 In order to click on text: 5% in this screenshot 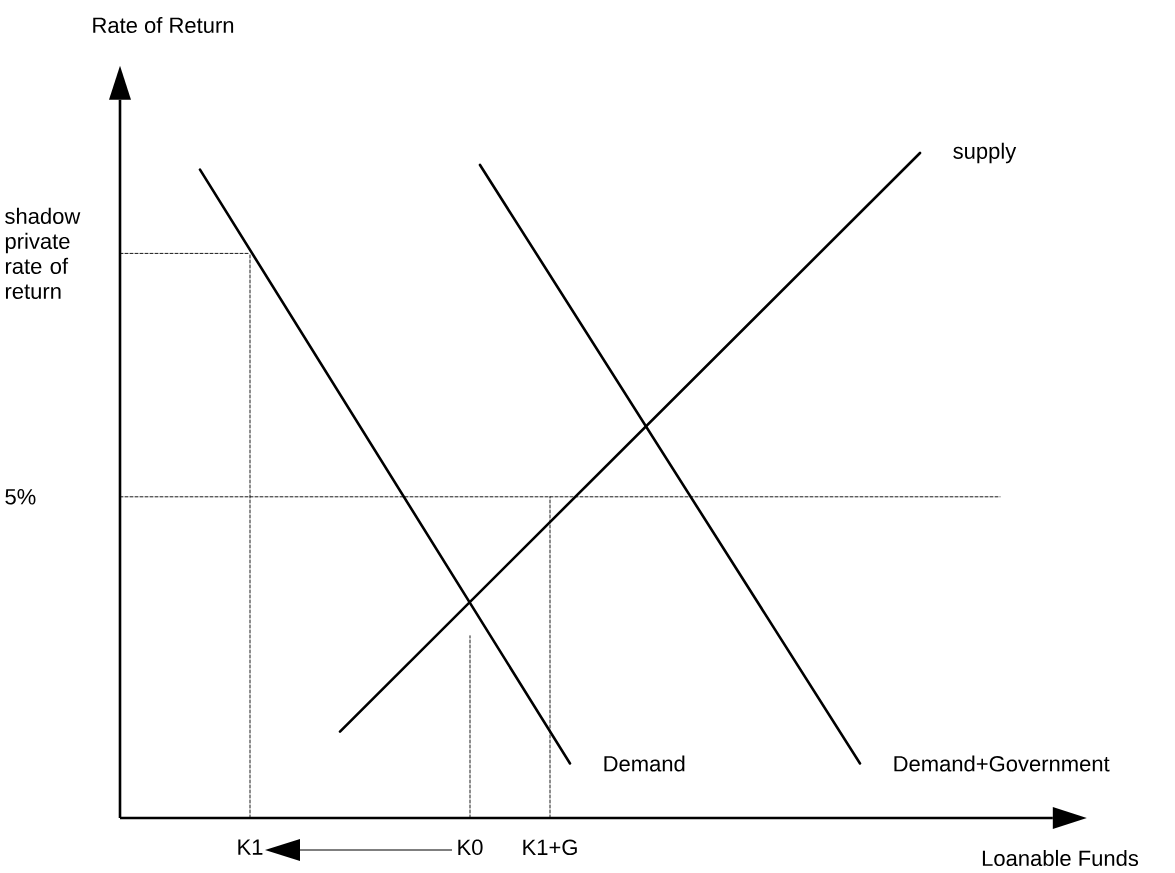, I will do `click(20, 497)`.